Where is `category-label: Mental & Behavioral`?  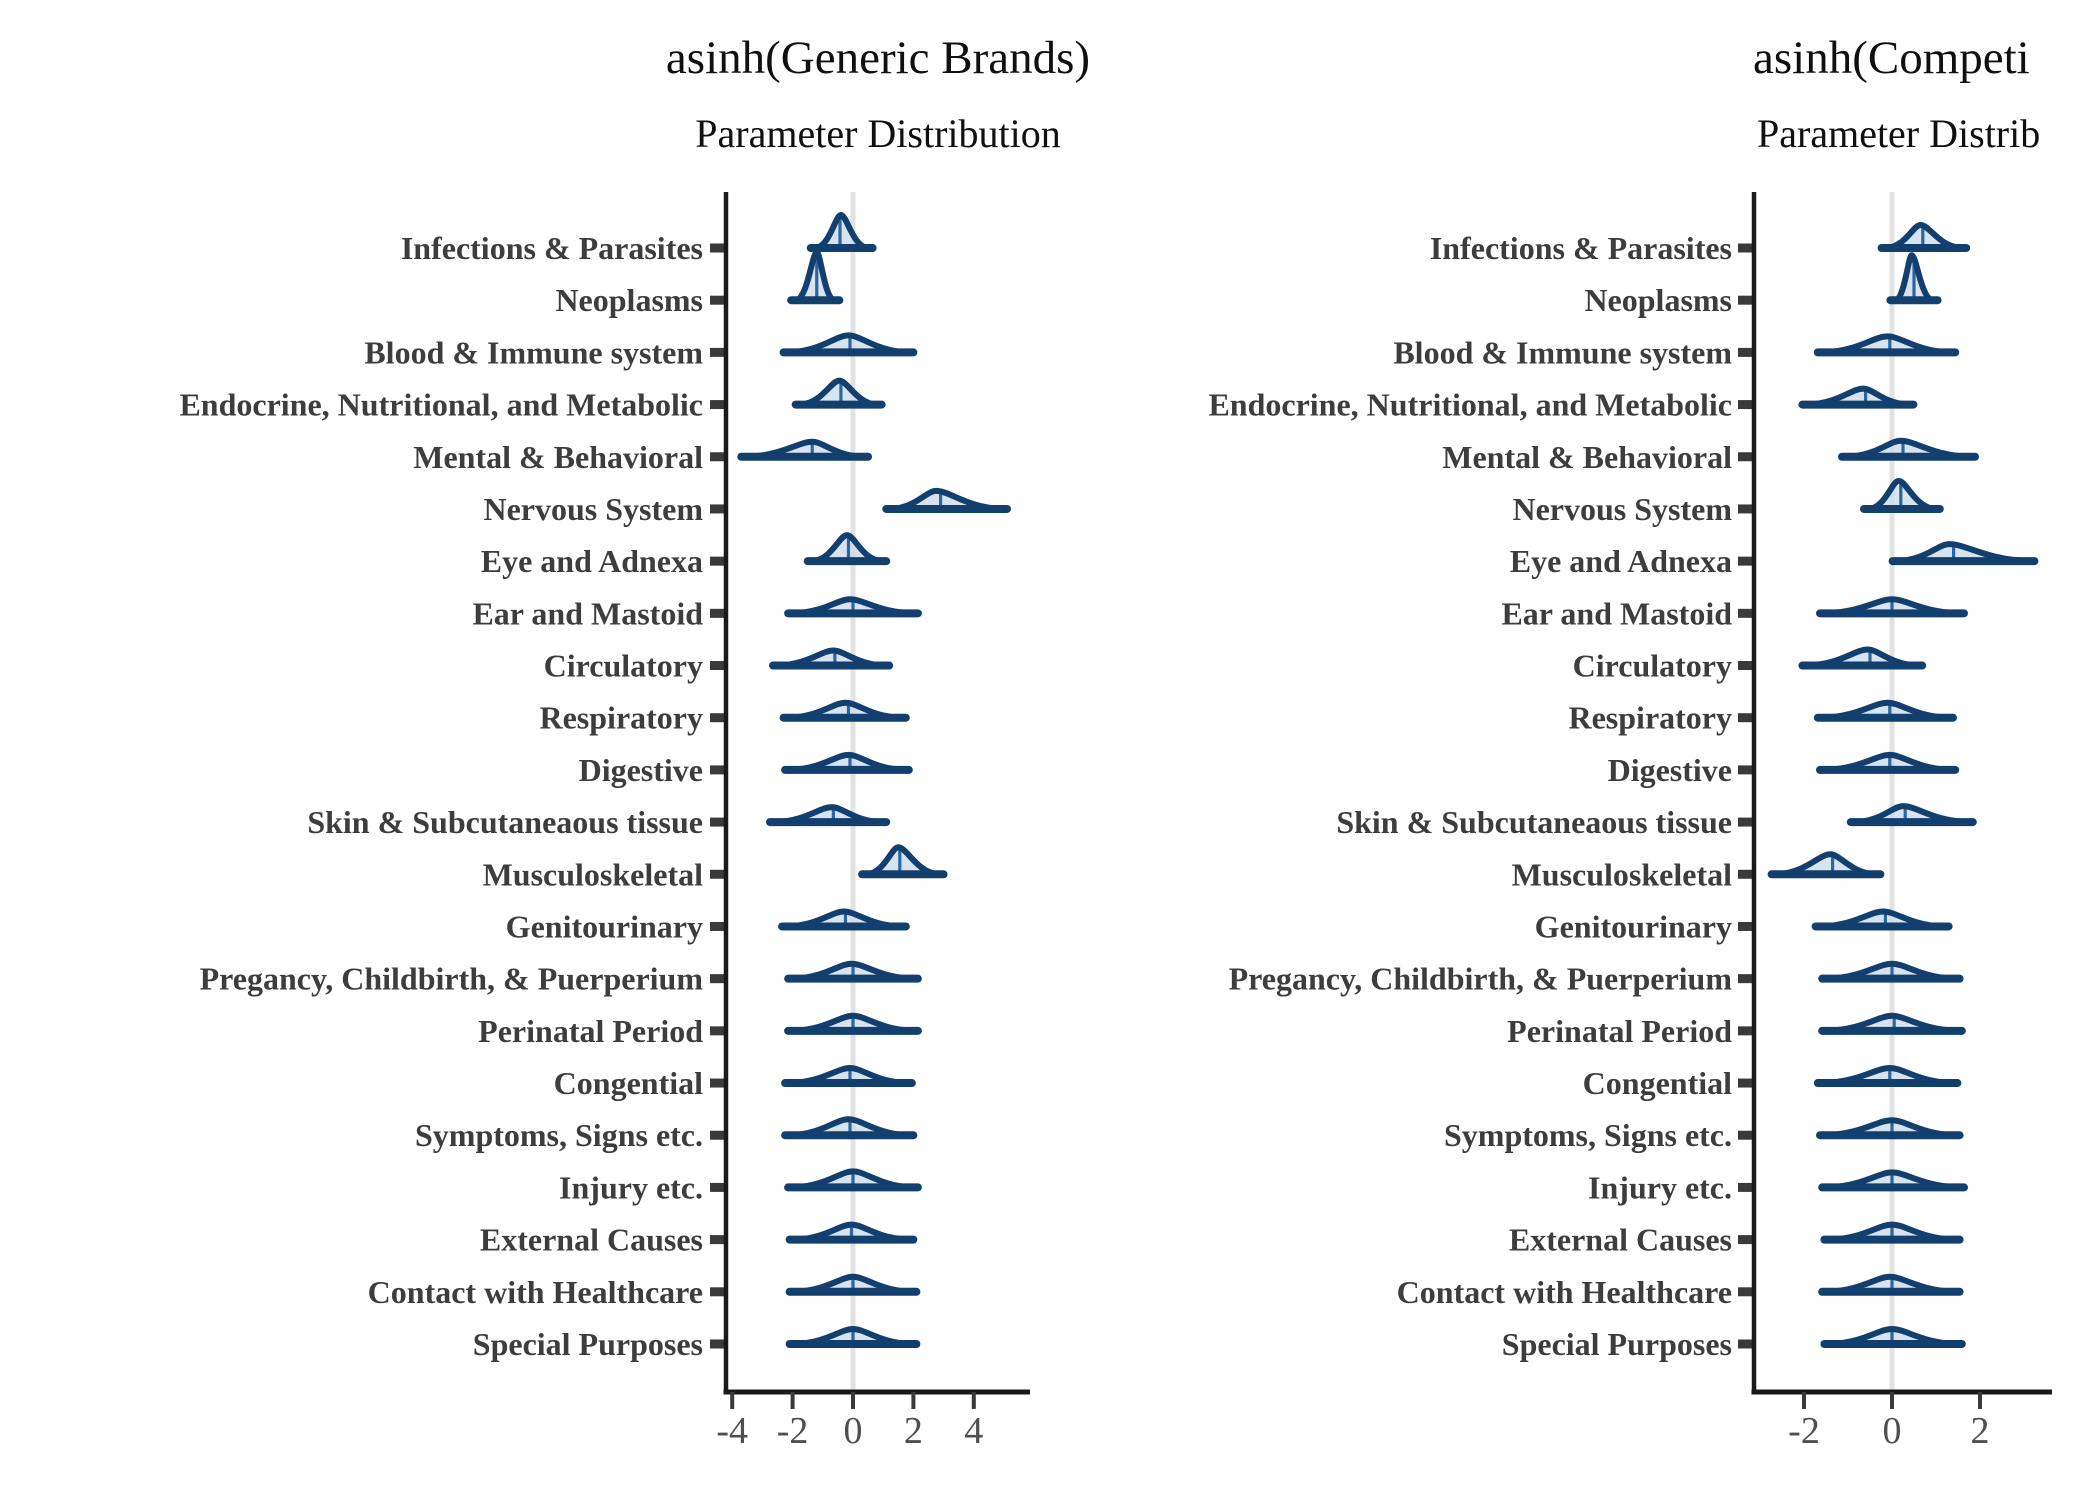 category-label: Mental & Behavioral is located at coordinates (558, 457).